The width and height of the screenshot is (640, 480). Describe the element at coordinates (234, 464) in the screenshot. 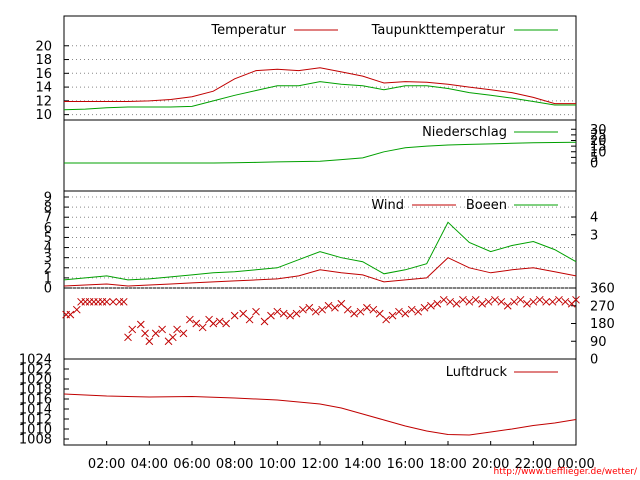

I see `x-tick-label: 08:00` at that location.